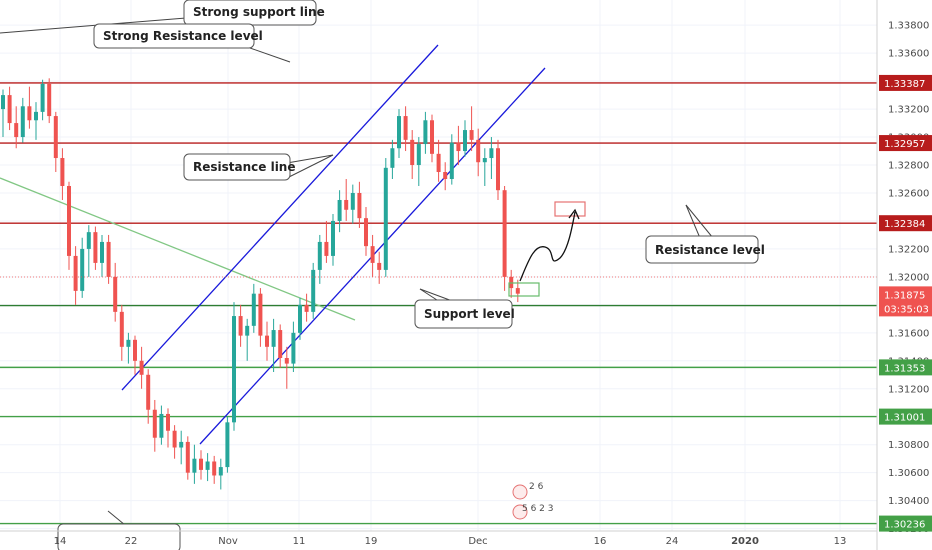 Image resolution: width=932 pixels, height=550 pixels. I want to click on x-tick-label: 11, so click(299, 541).